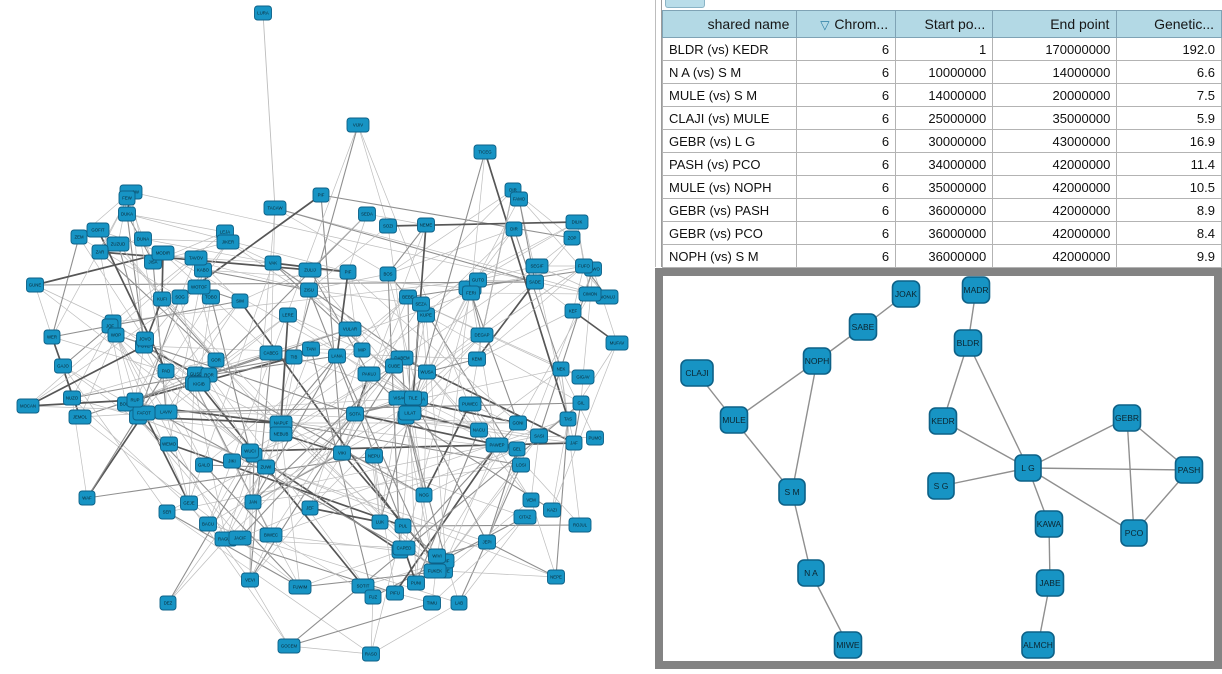  I want to click on table-row: MULE (vs) NOPH 6 35000000 42000000 10.5, so click(941, 187).